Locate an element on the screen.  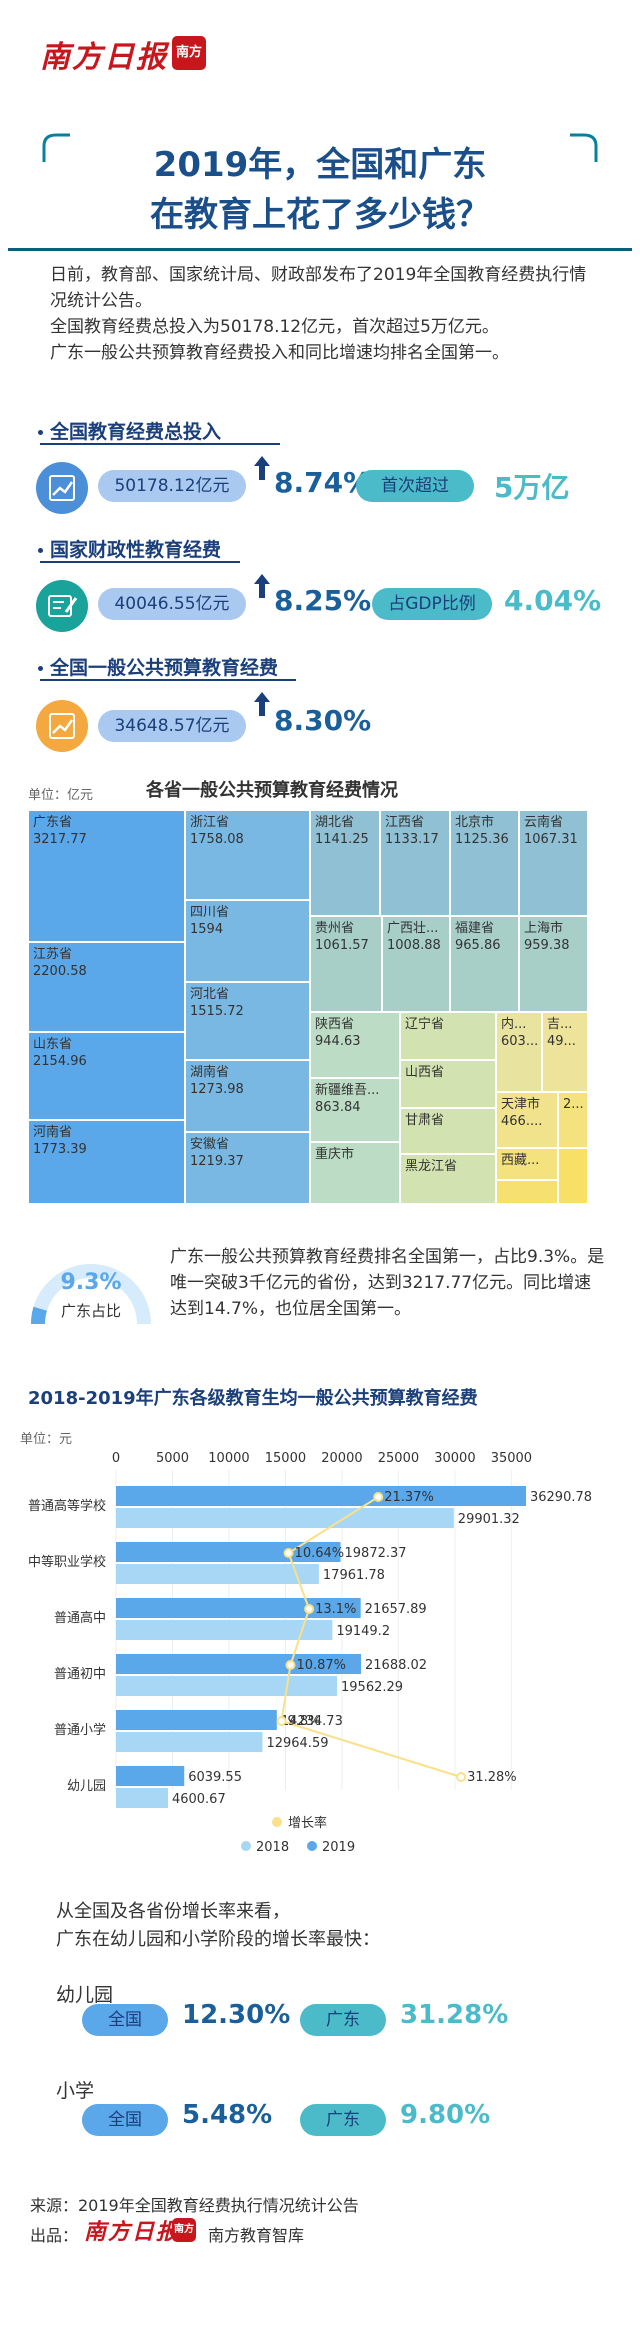
organization-name: 南方教育智库 is located at coordinates (256, 2235).